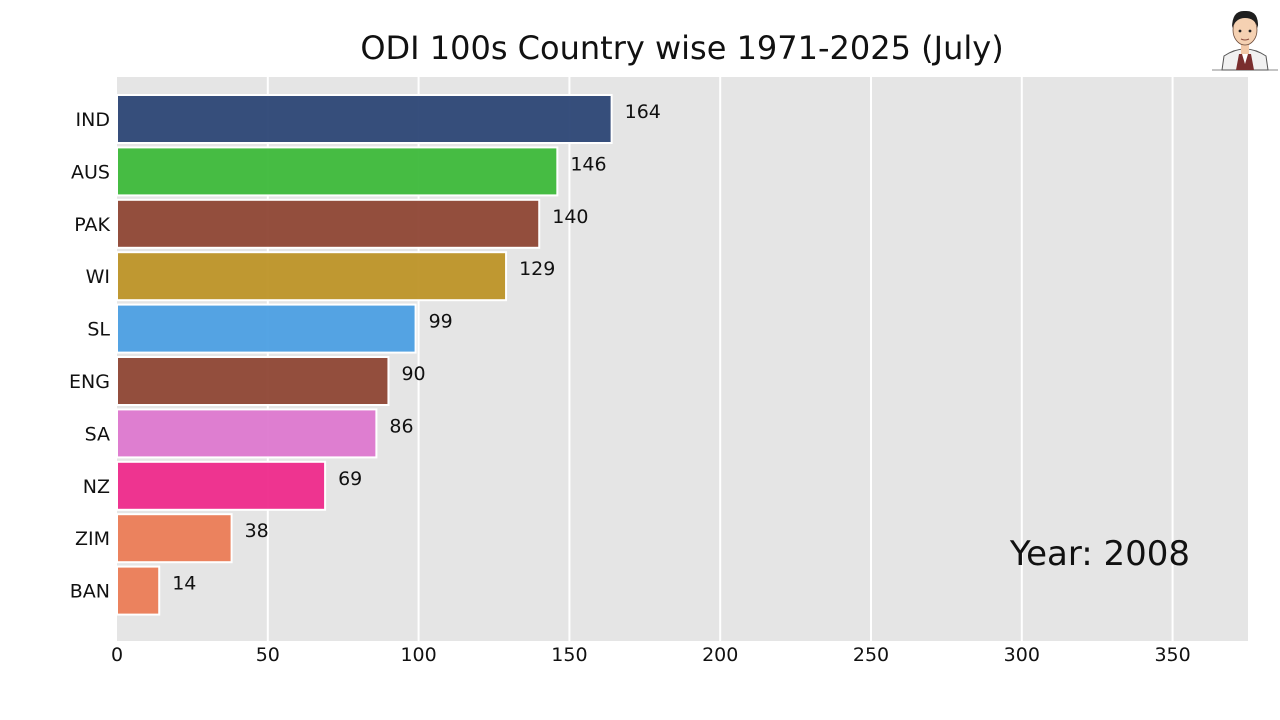  What do you see at coordinates (537, 269) in the screenshot?
I see `value-label: 129` at bounding box center [537, 269].